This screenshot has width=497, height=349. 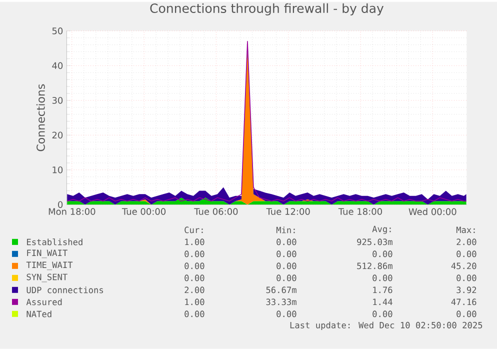 What do you see at coordinates (267, 9) in the screenshot?
I see `chart-title: Connections through firewall - by day` at bounding box center [267, 9].